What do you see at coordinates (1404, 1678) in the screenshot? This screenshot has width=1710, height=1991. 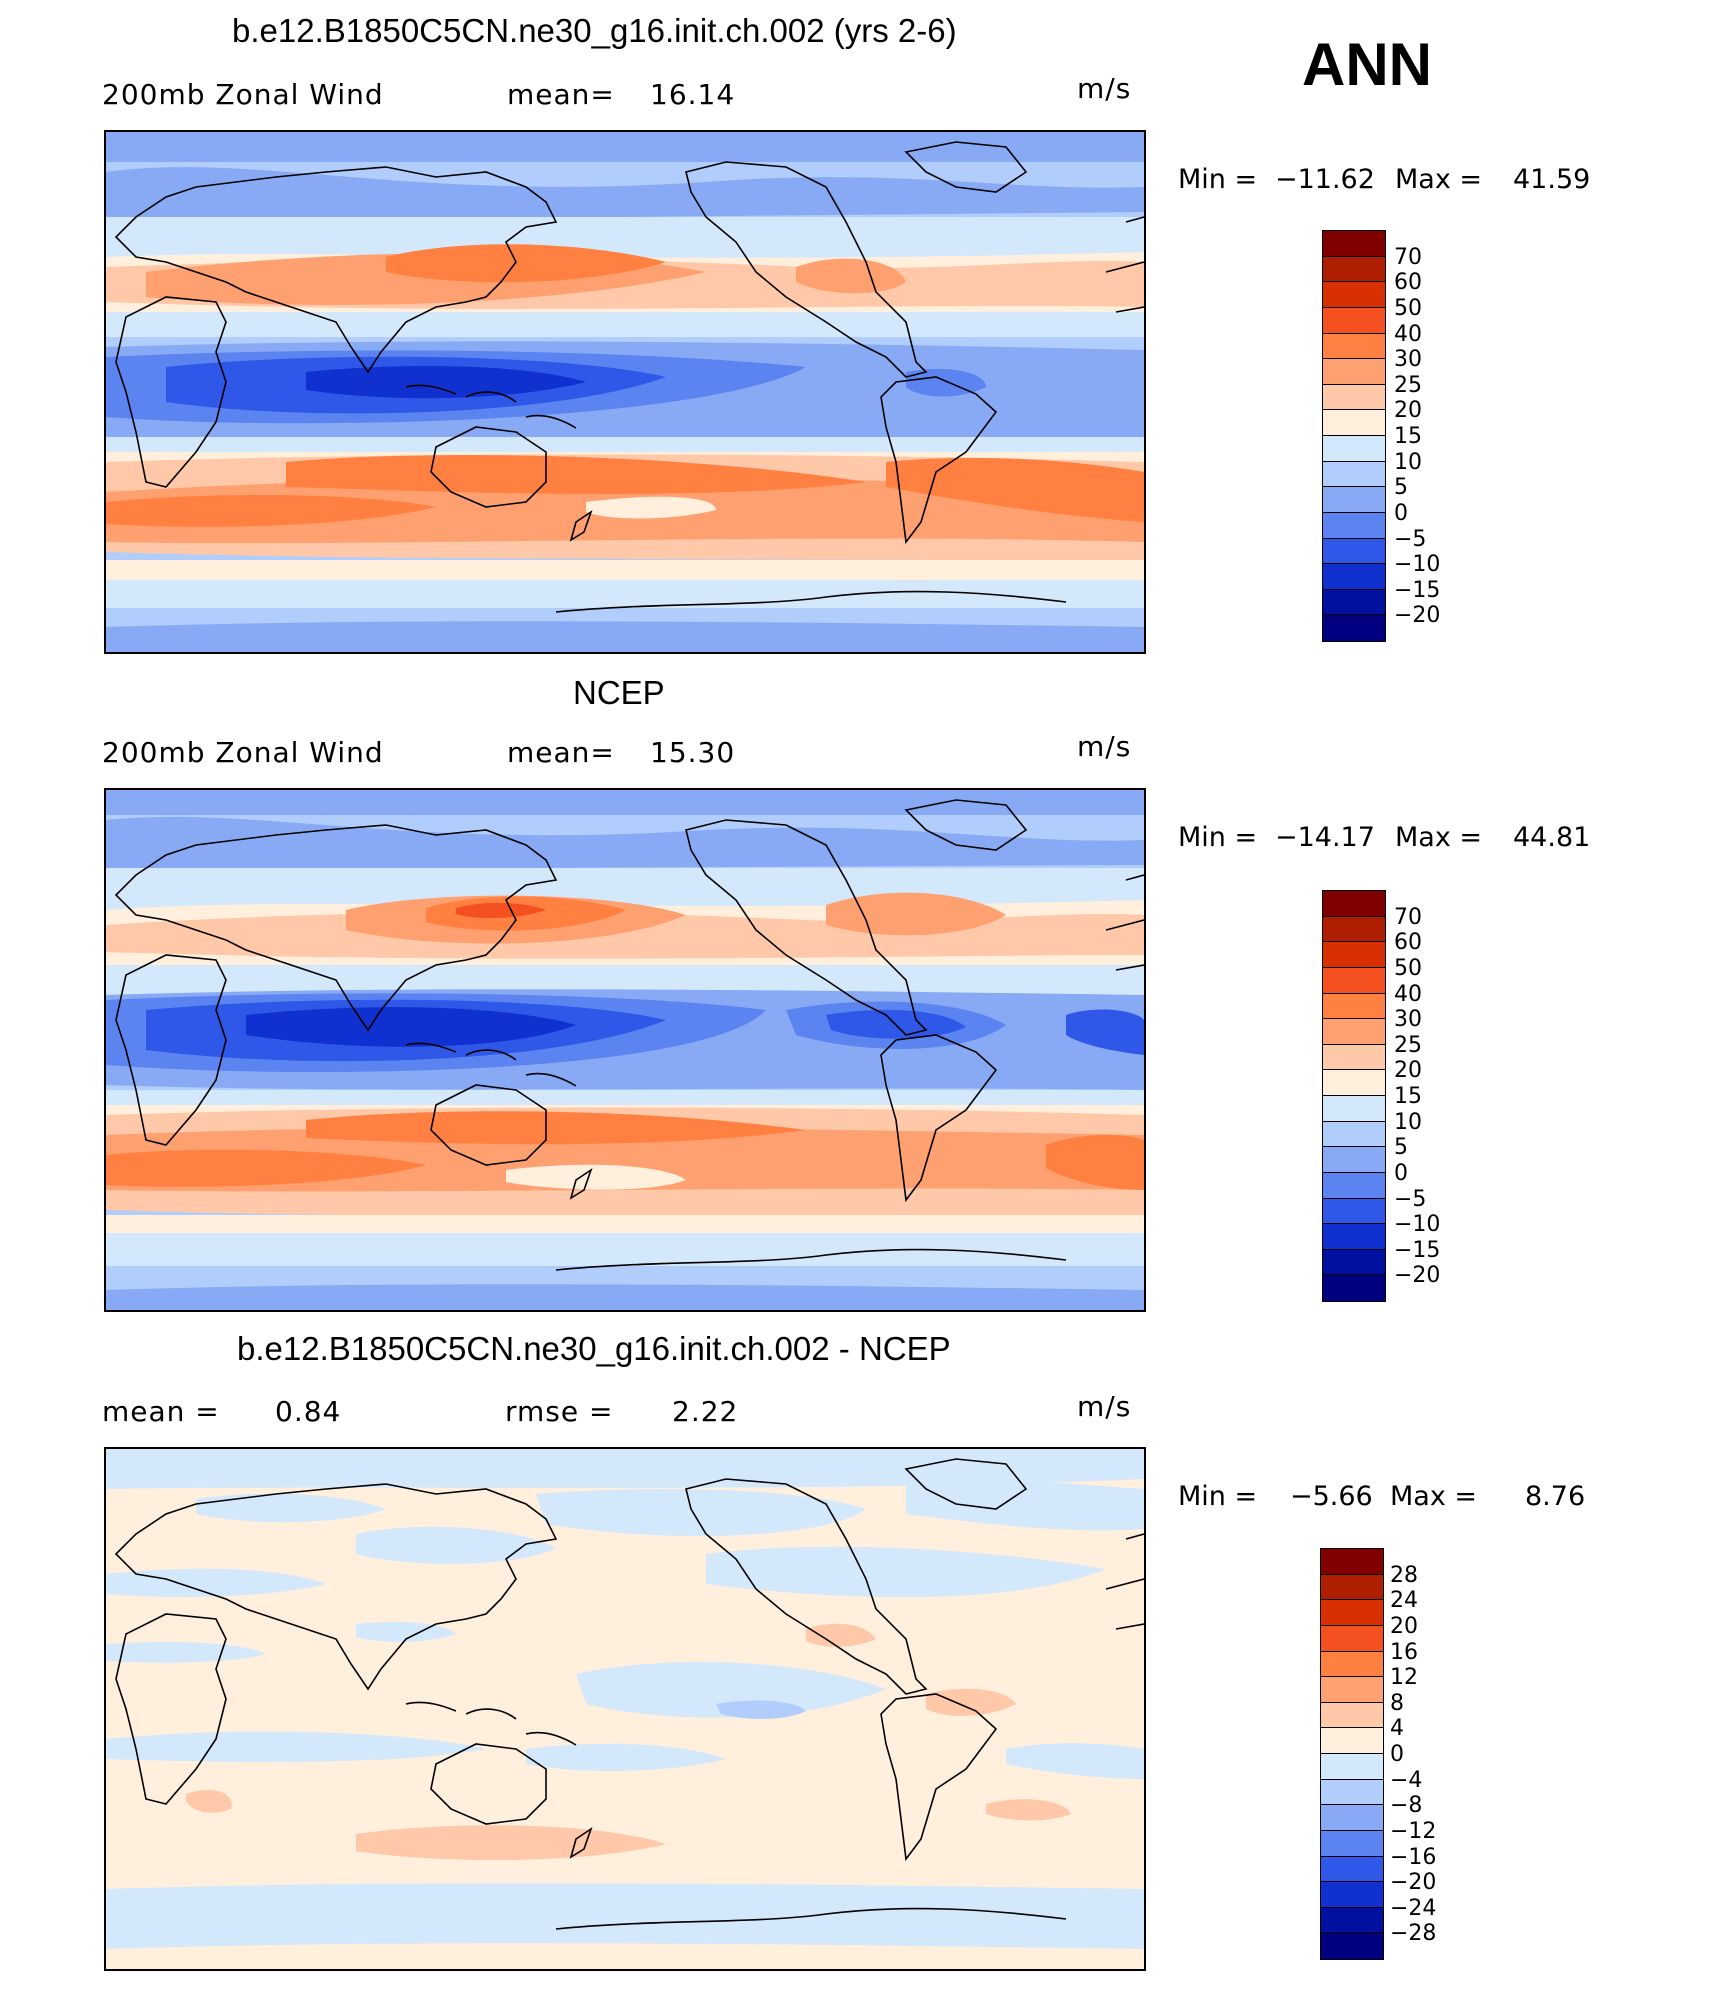 I see `colorbar-3-tick-label: 12` at bounding box center [1404, 1678].